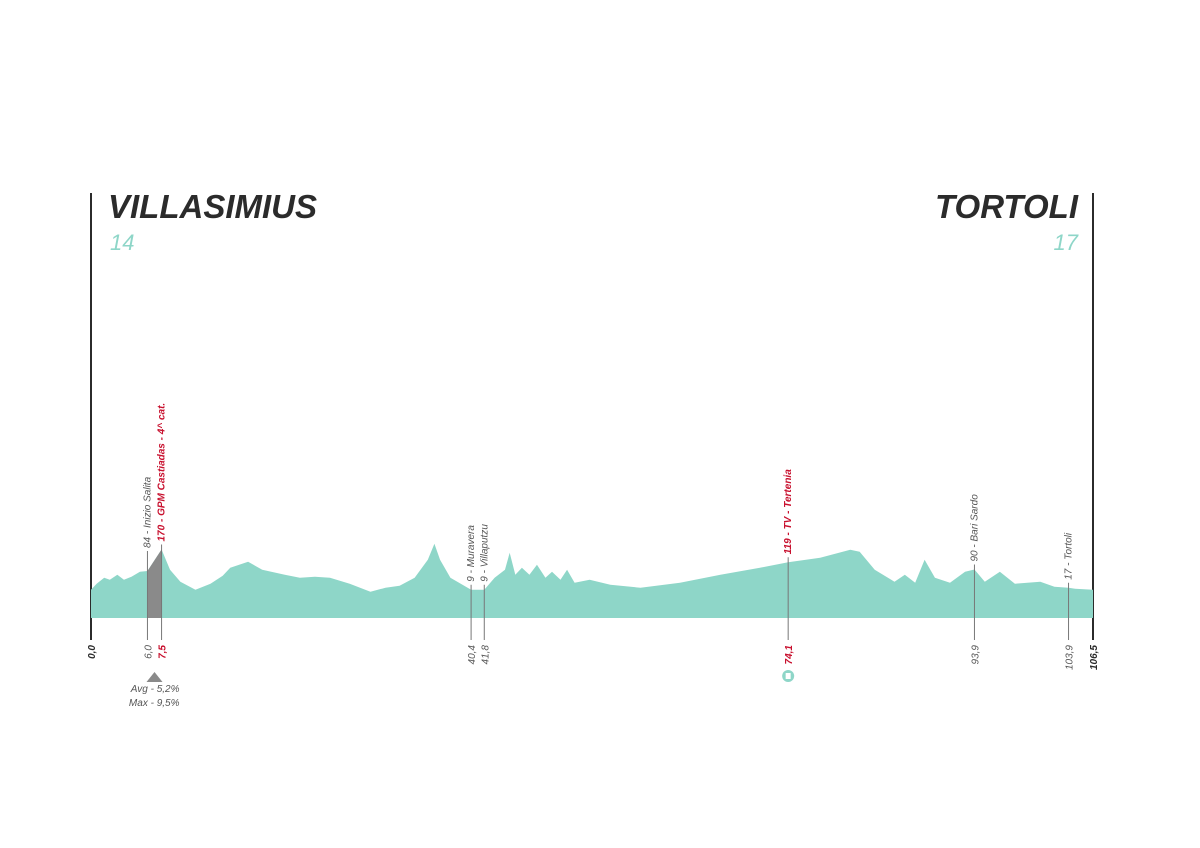 The image size is (1200, 848). I want to click on start-elevation: 14, so click(122, 242).